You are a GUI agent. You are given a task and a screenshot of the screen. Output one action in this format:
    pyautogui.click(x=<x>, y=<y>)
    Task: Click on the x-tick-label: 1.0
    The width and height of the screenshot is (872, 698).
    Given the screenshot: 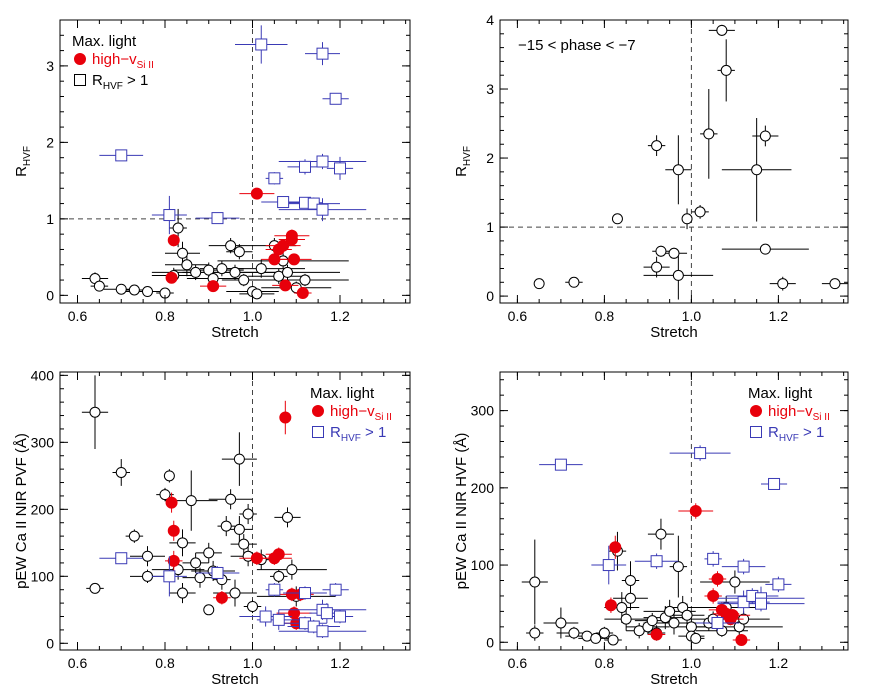 What is the action you would take?
    pyautogui.click(x=692, y=663)
    